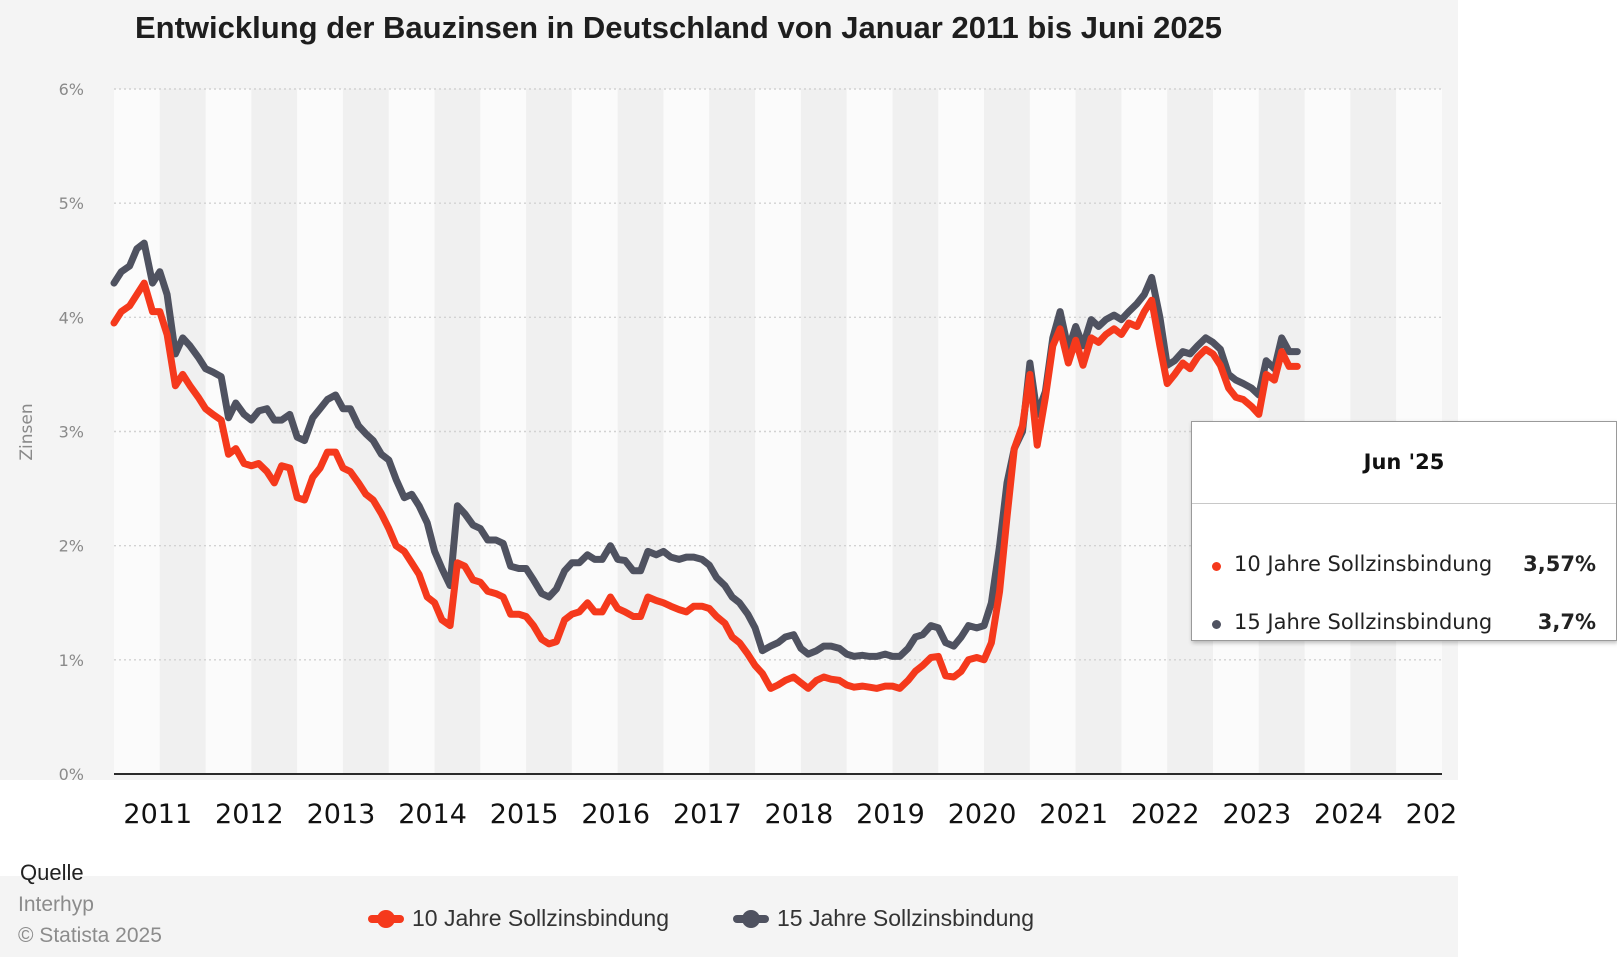  What do you see at coordinates (615, 814) in the screenshot?
I see `x-tick-label: 2016` at bounding box center [615, 814].